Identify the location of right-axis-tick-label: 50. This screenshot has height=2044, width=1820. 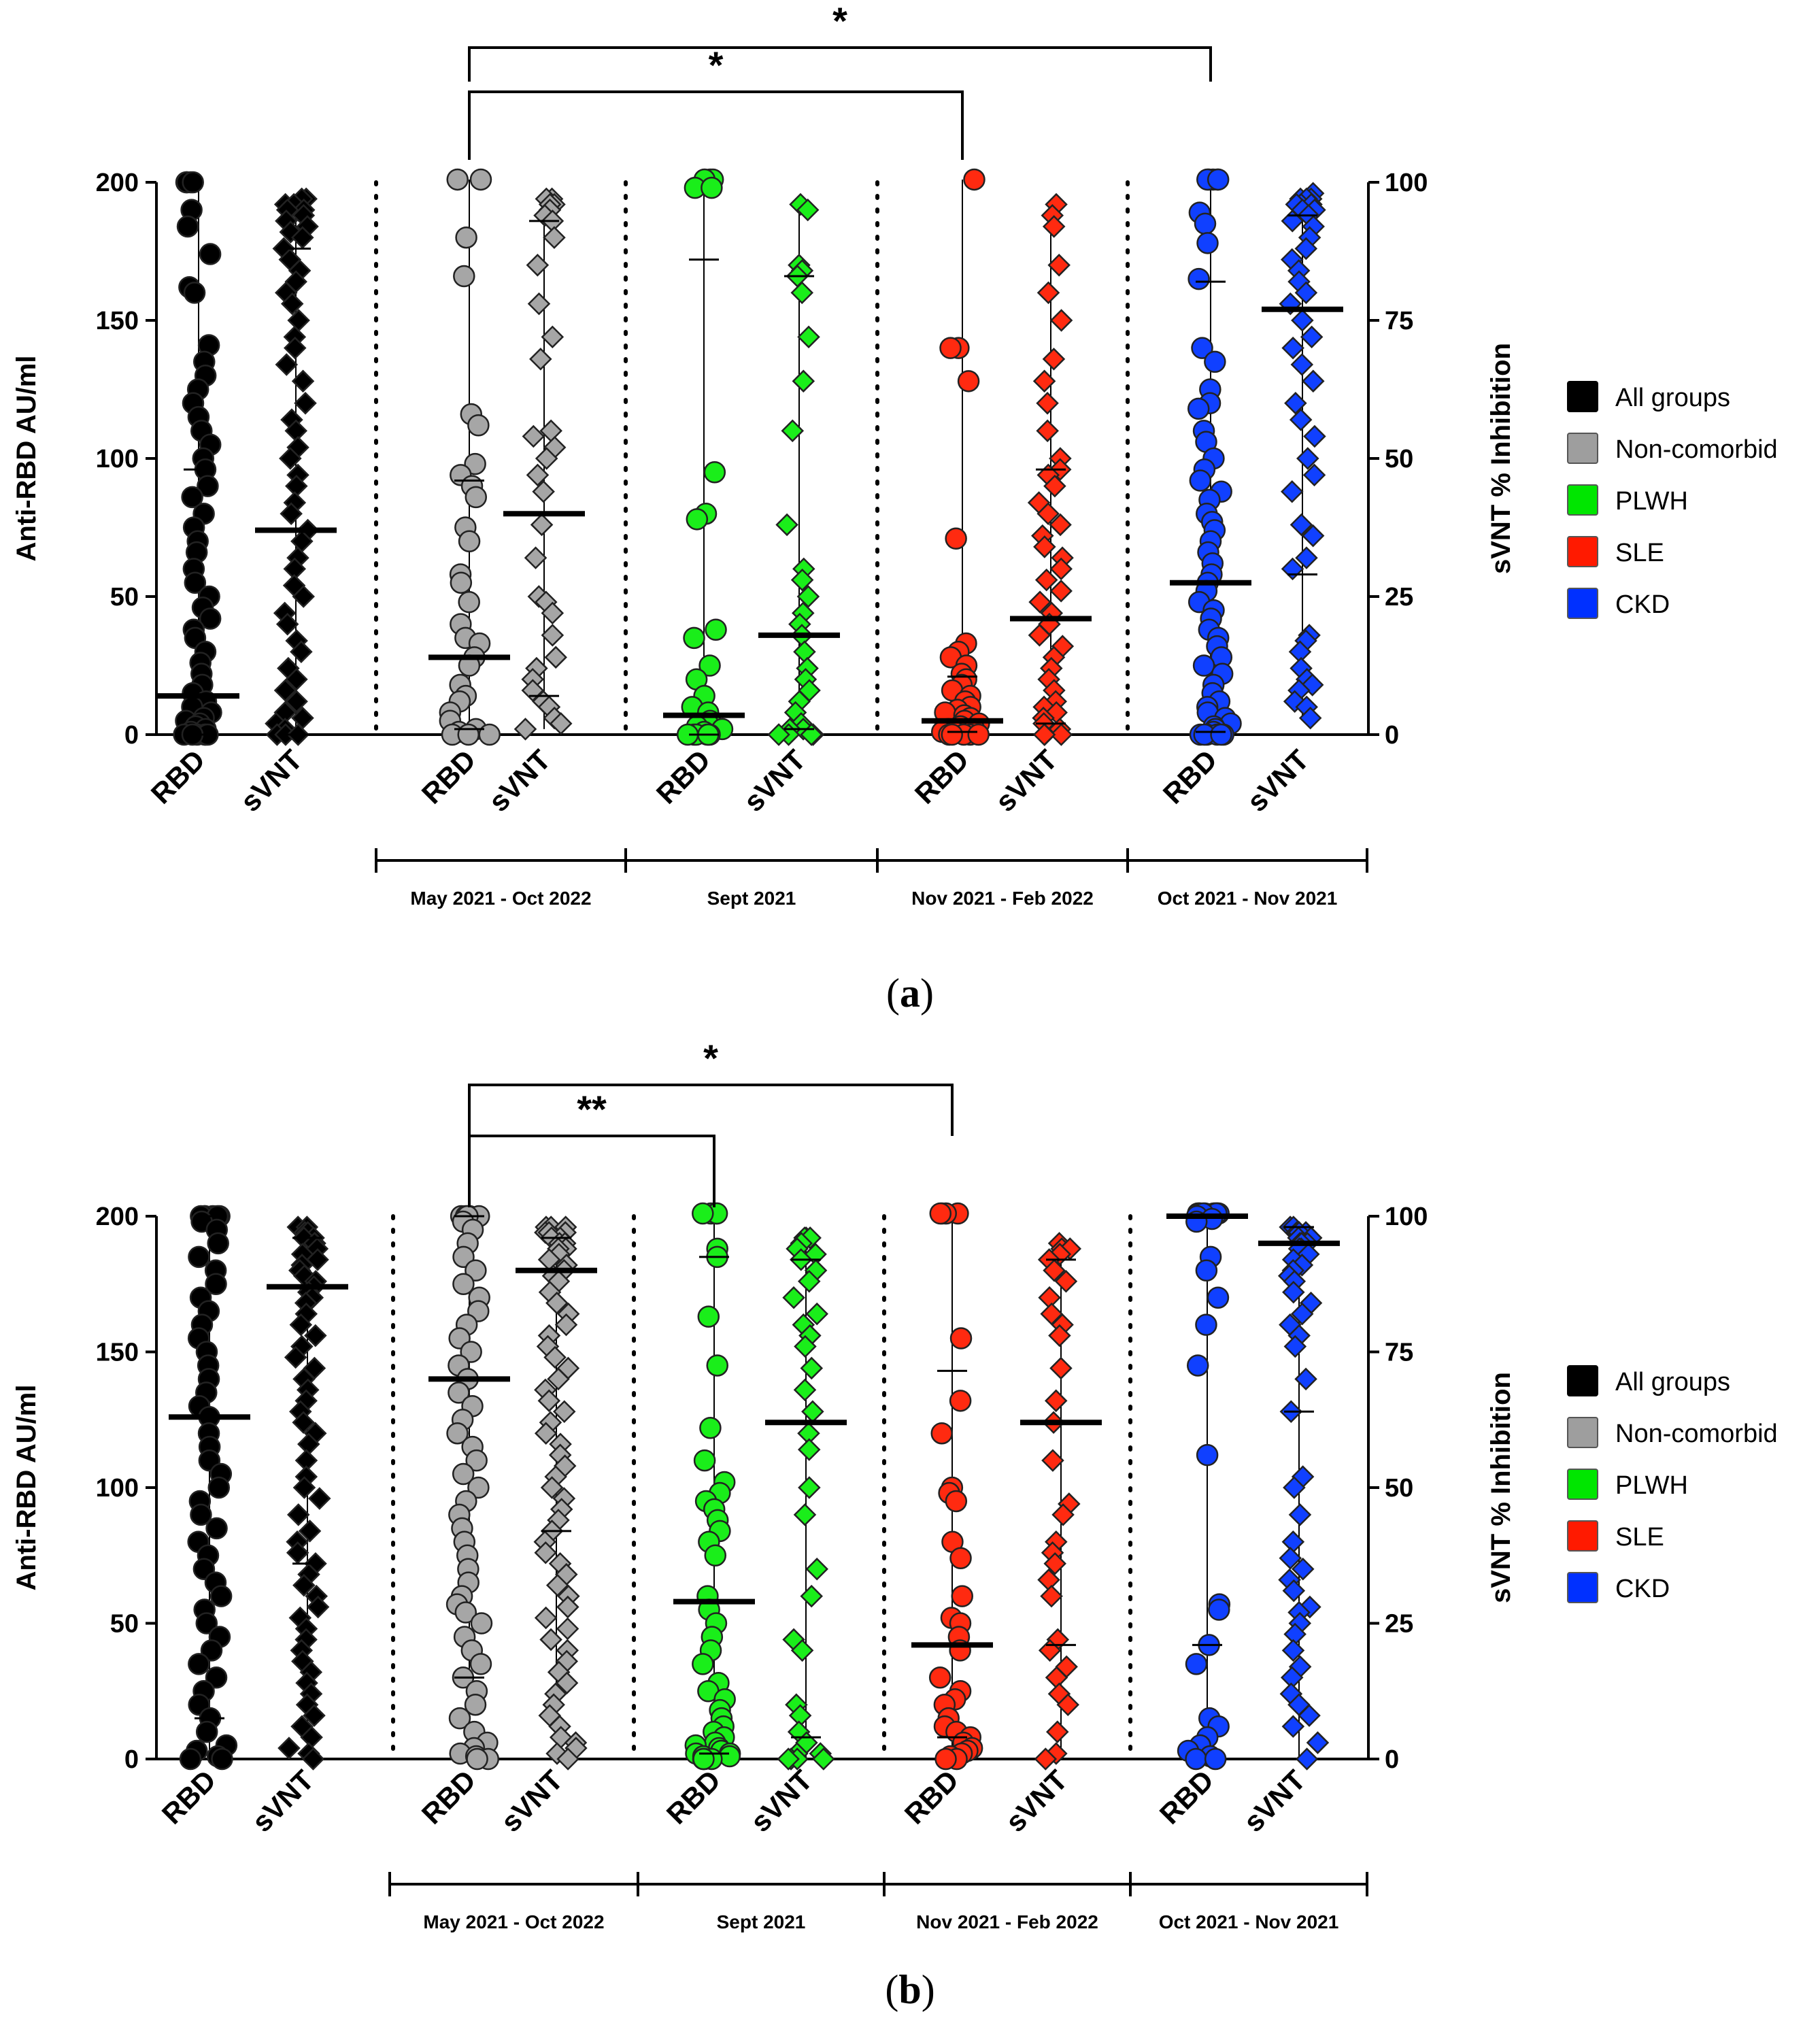
(1399, 1488).